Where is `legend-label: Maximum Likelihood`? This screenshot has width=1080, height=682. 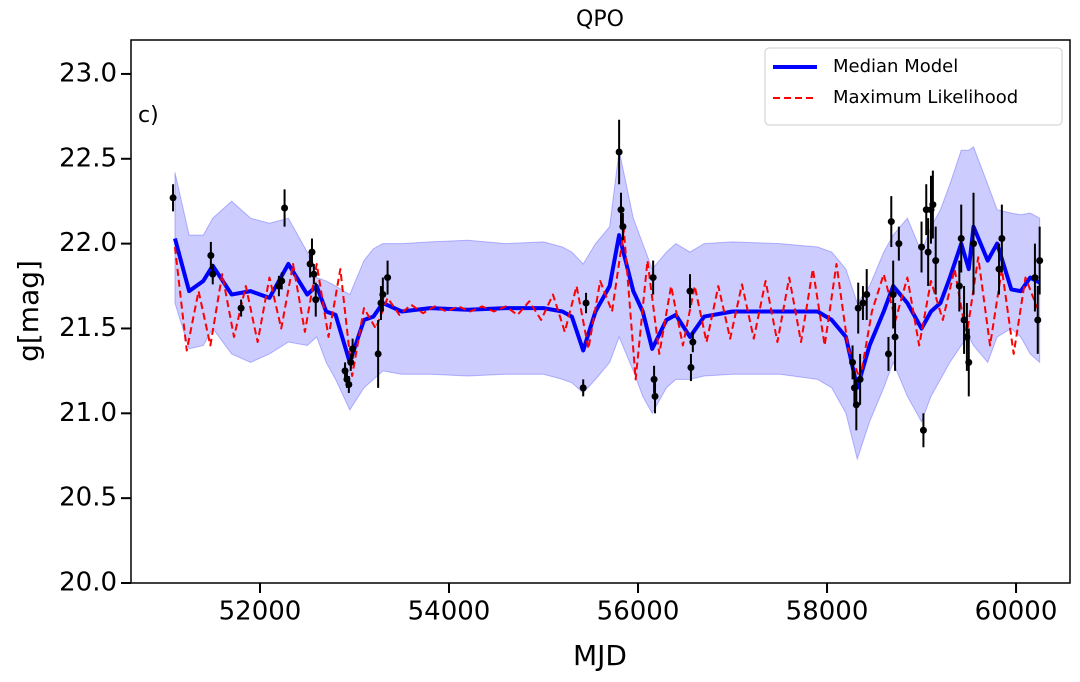 legend-label: Maximum Likelihood is located at coordinates (925, 97).